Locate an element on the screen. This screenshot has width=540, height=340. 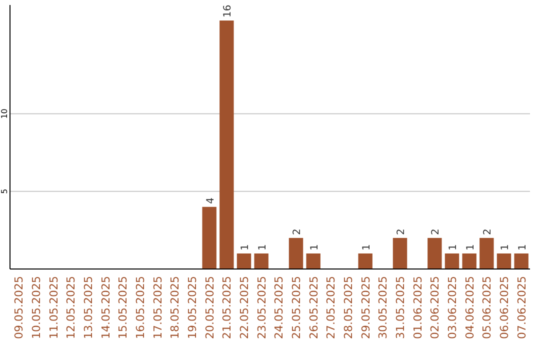
x-tick-label: 19.05.2025 is located at coordinates (192, 307).